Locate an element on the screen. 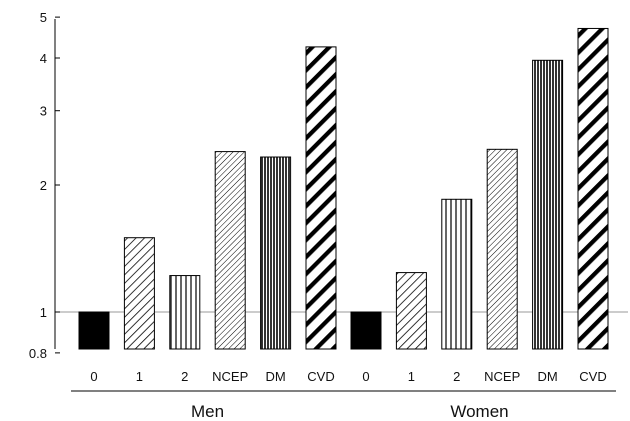 The width and height of the screenshot is (630, 421). y-ticks: 0.8 1 2 3 4 5 is located at coordinates (44, 185).